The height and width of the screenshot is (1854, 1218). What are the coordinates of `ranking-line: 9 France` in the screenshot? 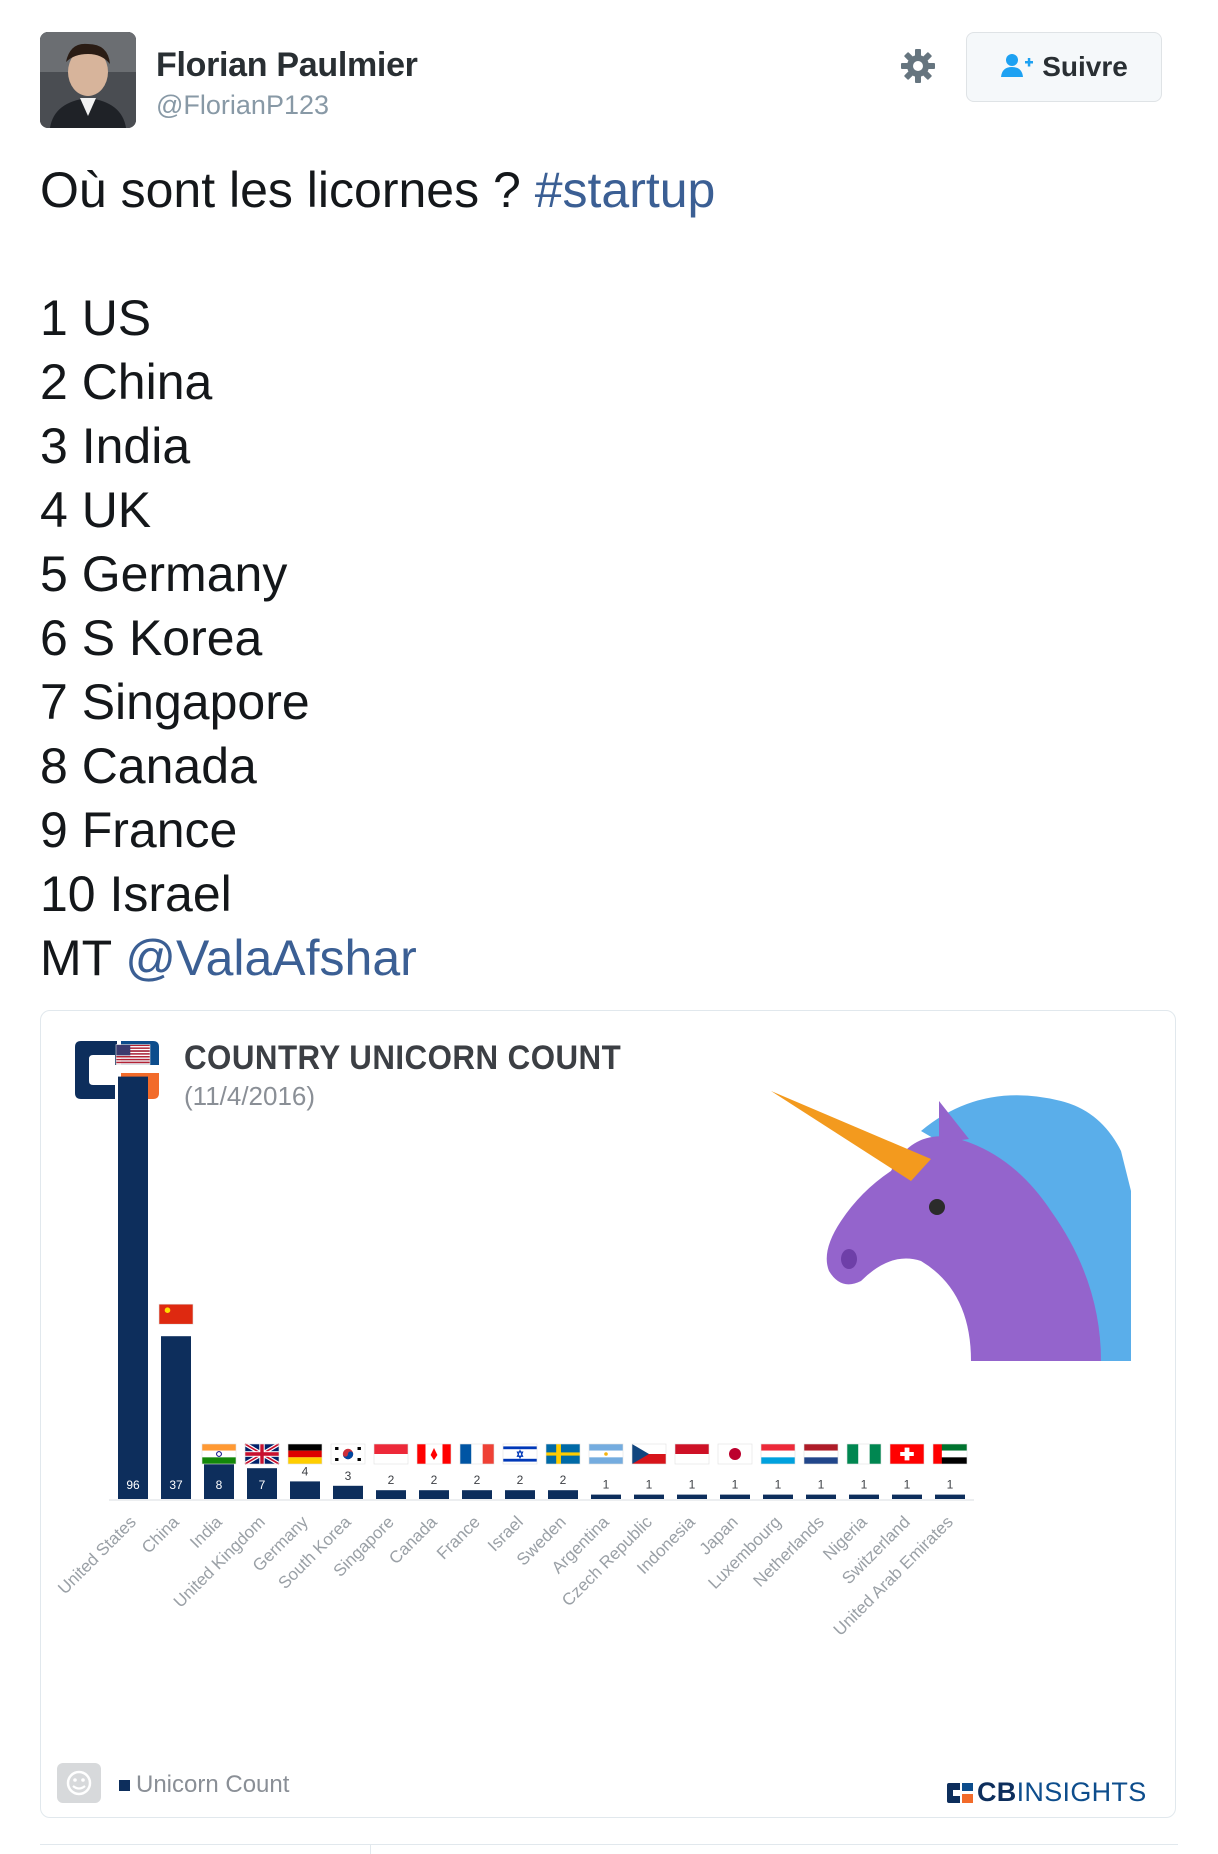 It's located at (139, 830).